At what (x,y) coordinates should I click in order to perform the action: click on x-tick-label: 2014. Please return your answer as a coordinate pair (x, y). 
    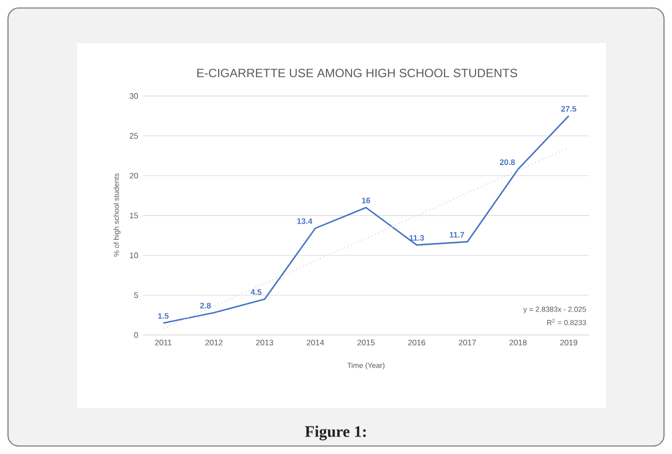
    Looking at the image, I should click on (315, 343).